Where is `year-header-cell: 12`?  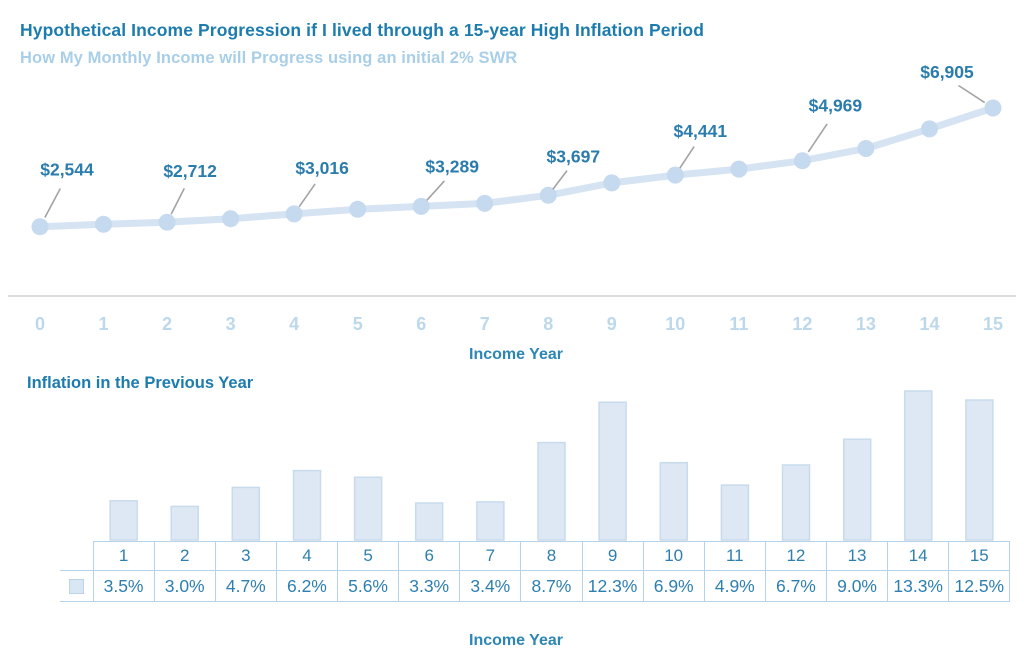
year-header-cell: 12 is located at coordinates (796, 556).